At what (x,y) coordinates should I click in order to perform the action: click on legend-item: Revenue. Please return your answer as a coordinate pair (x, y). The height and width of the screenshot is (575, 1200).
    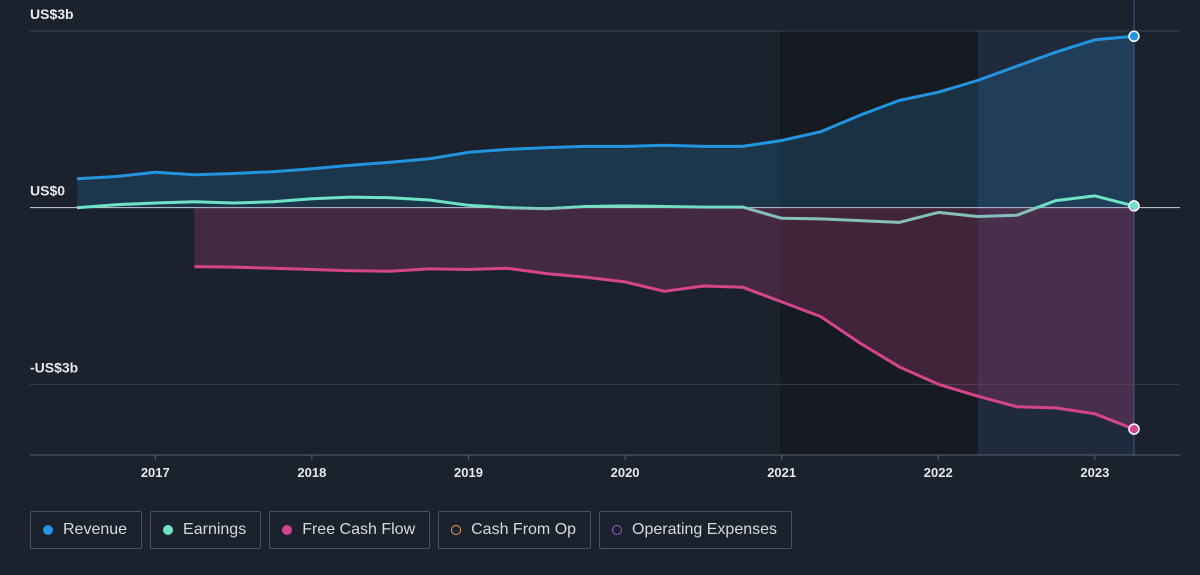
    Looking at the image, I should click on (86, 530).